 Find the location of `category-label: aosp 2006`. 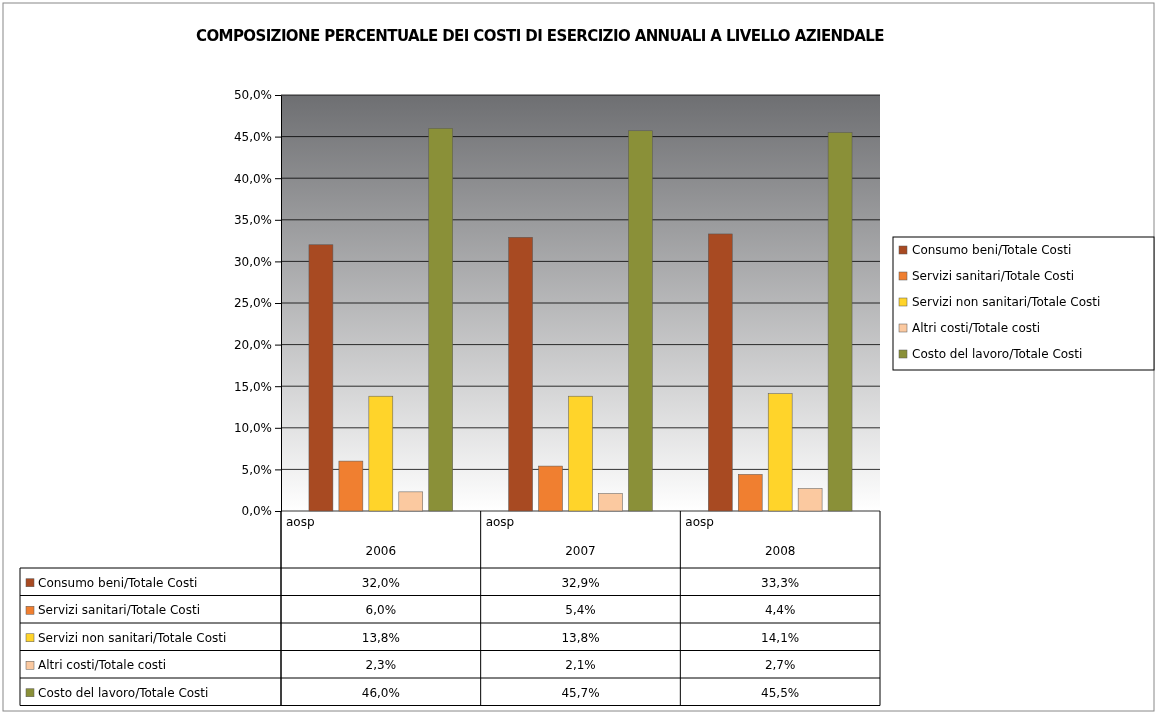

category-label: aosp 2006 is located at coordinates (341, 536).